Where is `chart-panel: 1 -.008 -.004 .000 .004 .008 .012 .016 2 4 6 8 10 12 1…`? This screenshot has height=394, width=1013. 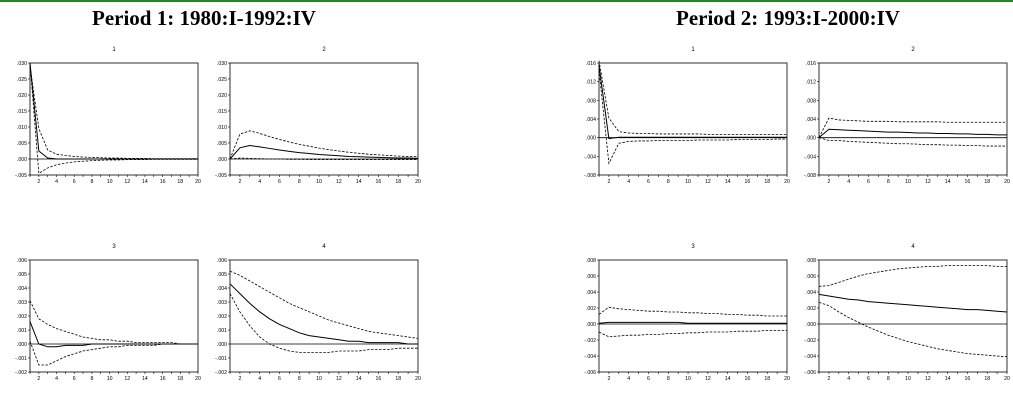
chart-panel: 1 -.008 -.004 .000 .004 .008 .012 .016 2 4 6 8 10 12 1… is located at coordinates (687, 116).